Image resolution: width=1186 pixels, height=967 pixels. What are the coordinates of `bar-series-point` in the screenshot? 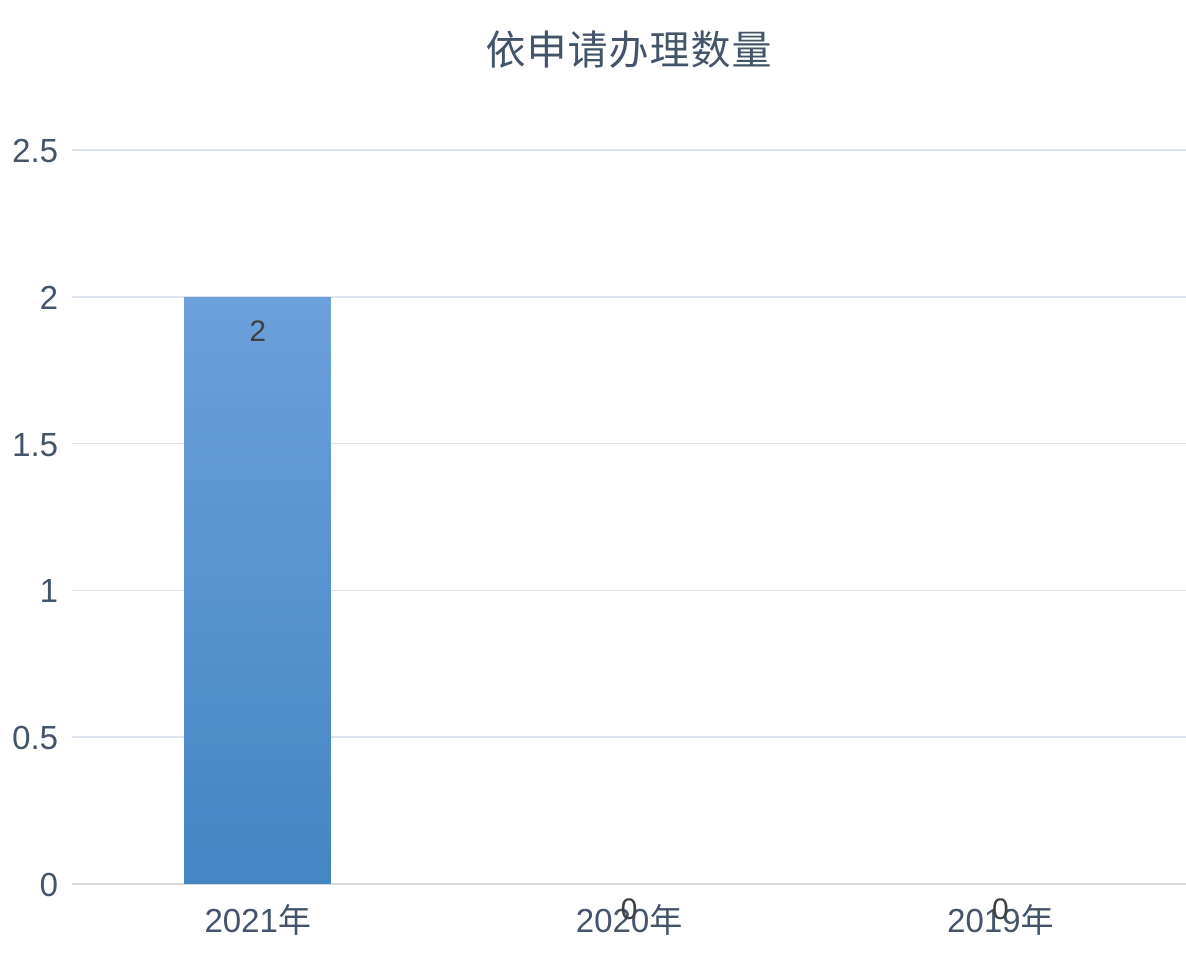 It's located at (258, 590).